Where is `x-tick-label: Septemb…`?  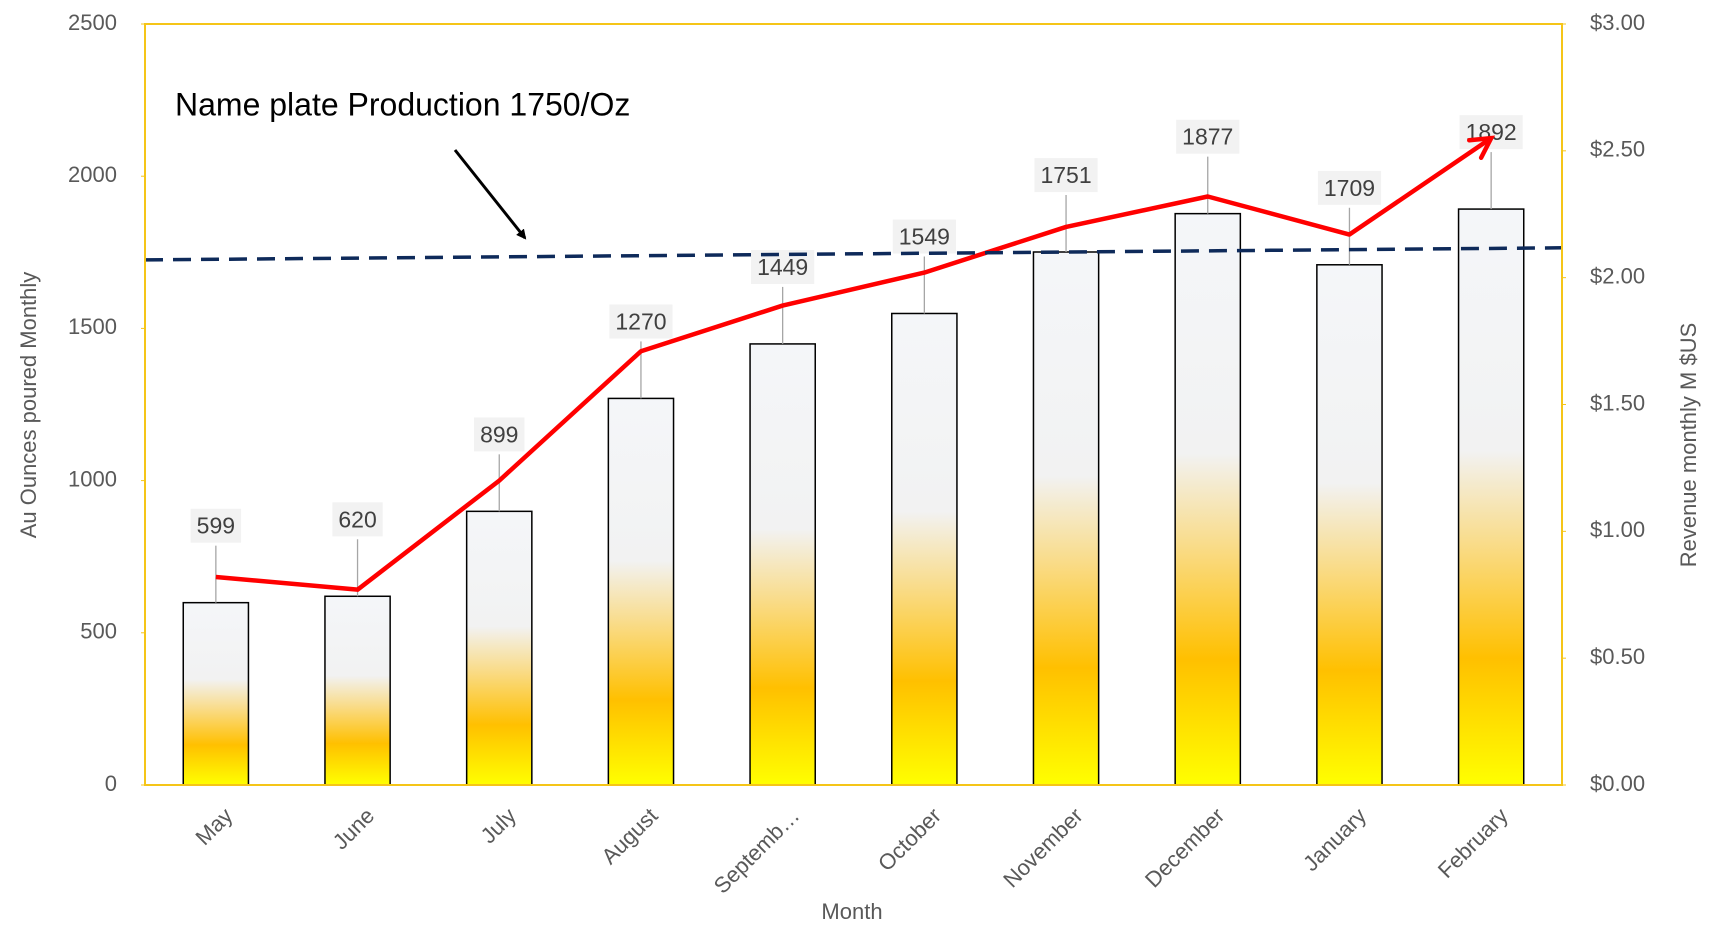
x-tick-label: Septemb… is located at coordinates (757, 851).